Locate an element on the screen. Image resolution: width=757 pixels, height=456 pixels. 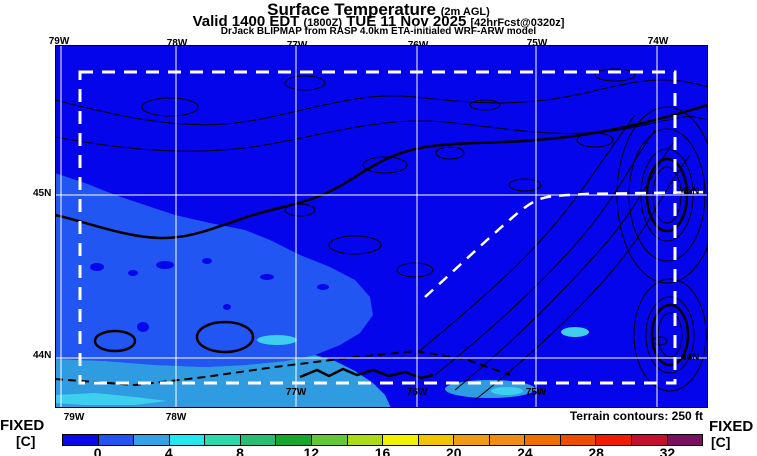
colorbar-tick: 4 is located at coordinates (168, 450).